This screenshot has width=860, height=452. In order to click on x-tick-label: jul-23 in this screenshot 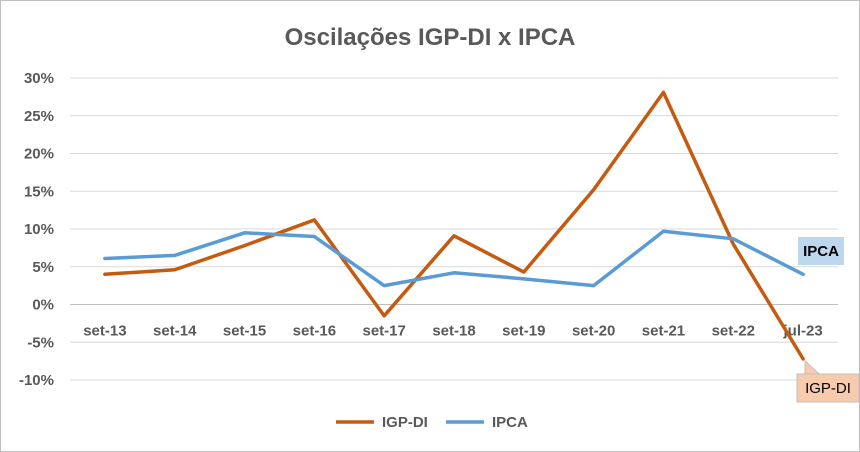, I will do `click(802, 331)`.